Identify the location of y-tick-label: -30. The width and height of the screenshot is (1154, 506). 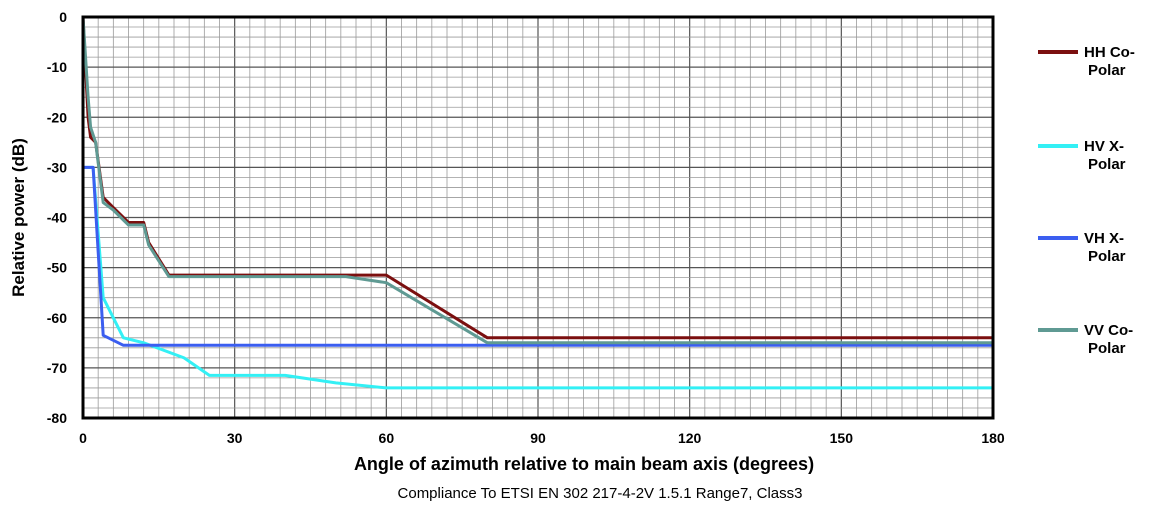
(57, 167).